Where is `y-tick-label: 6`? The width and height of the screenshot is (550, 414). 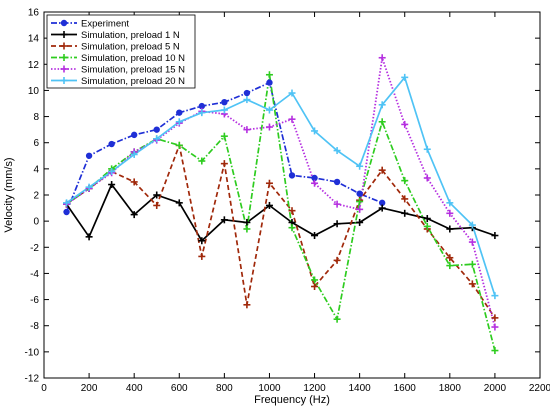
y-tick-label: 6 is located at coordinates (36, 143).